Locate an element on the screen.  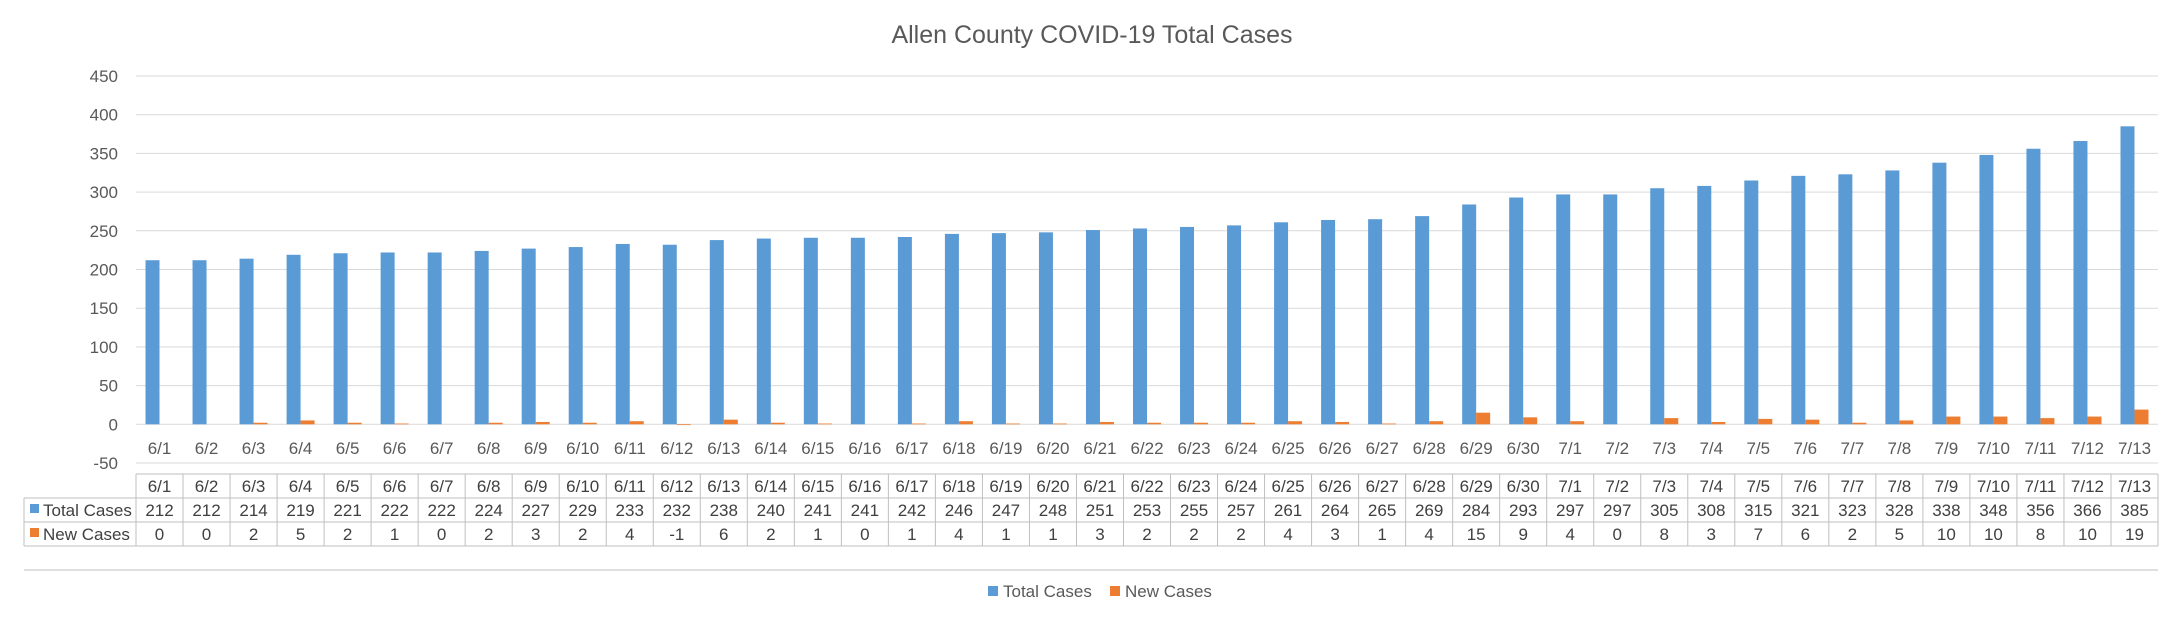
table-cell: 6 is located at coordinates (723, 534).